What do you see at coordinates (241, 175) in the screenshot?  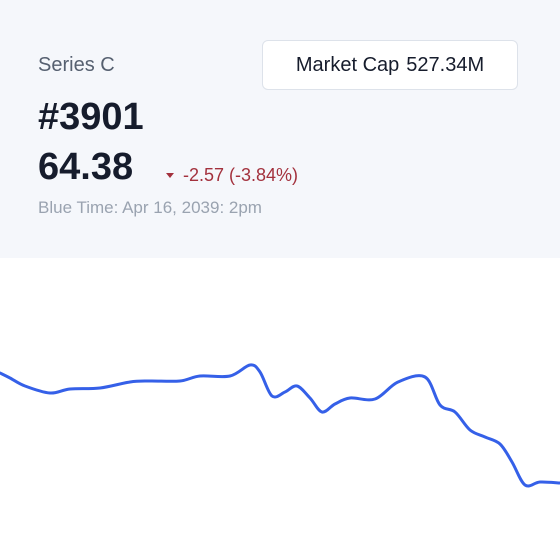 I see `price-change: -2.57 (-3.84%)` at bounding box center [241, 175].